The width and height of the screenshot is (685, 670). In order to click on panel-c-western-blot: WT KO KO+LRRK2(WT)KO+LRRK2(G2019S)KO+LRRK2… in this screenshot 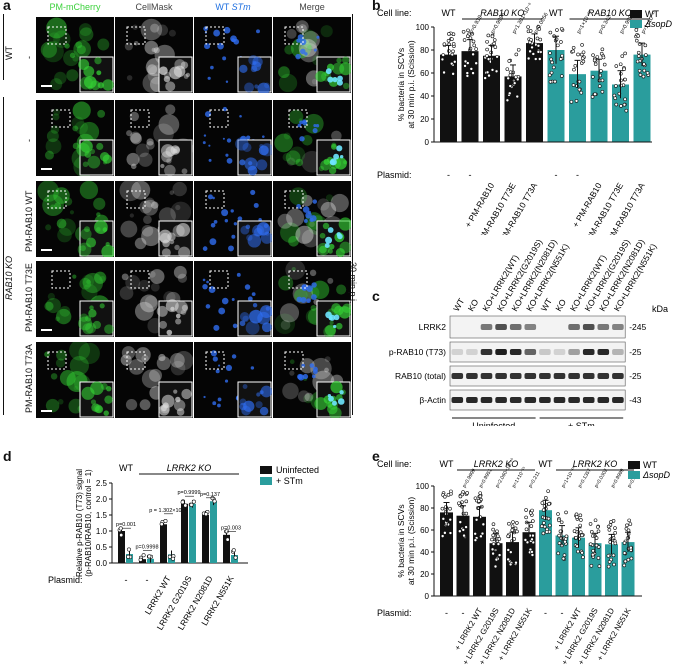, I will do `click(528, 331)`.